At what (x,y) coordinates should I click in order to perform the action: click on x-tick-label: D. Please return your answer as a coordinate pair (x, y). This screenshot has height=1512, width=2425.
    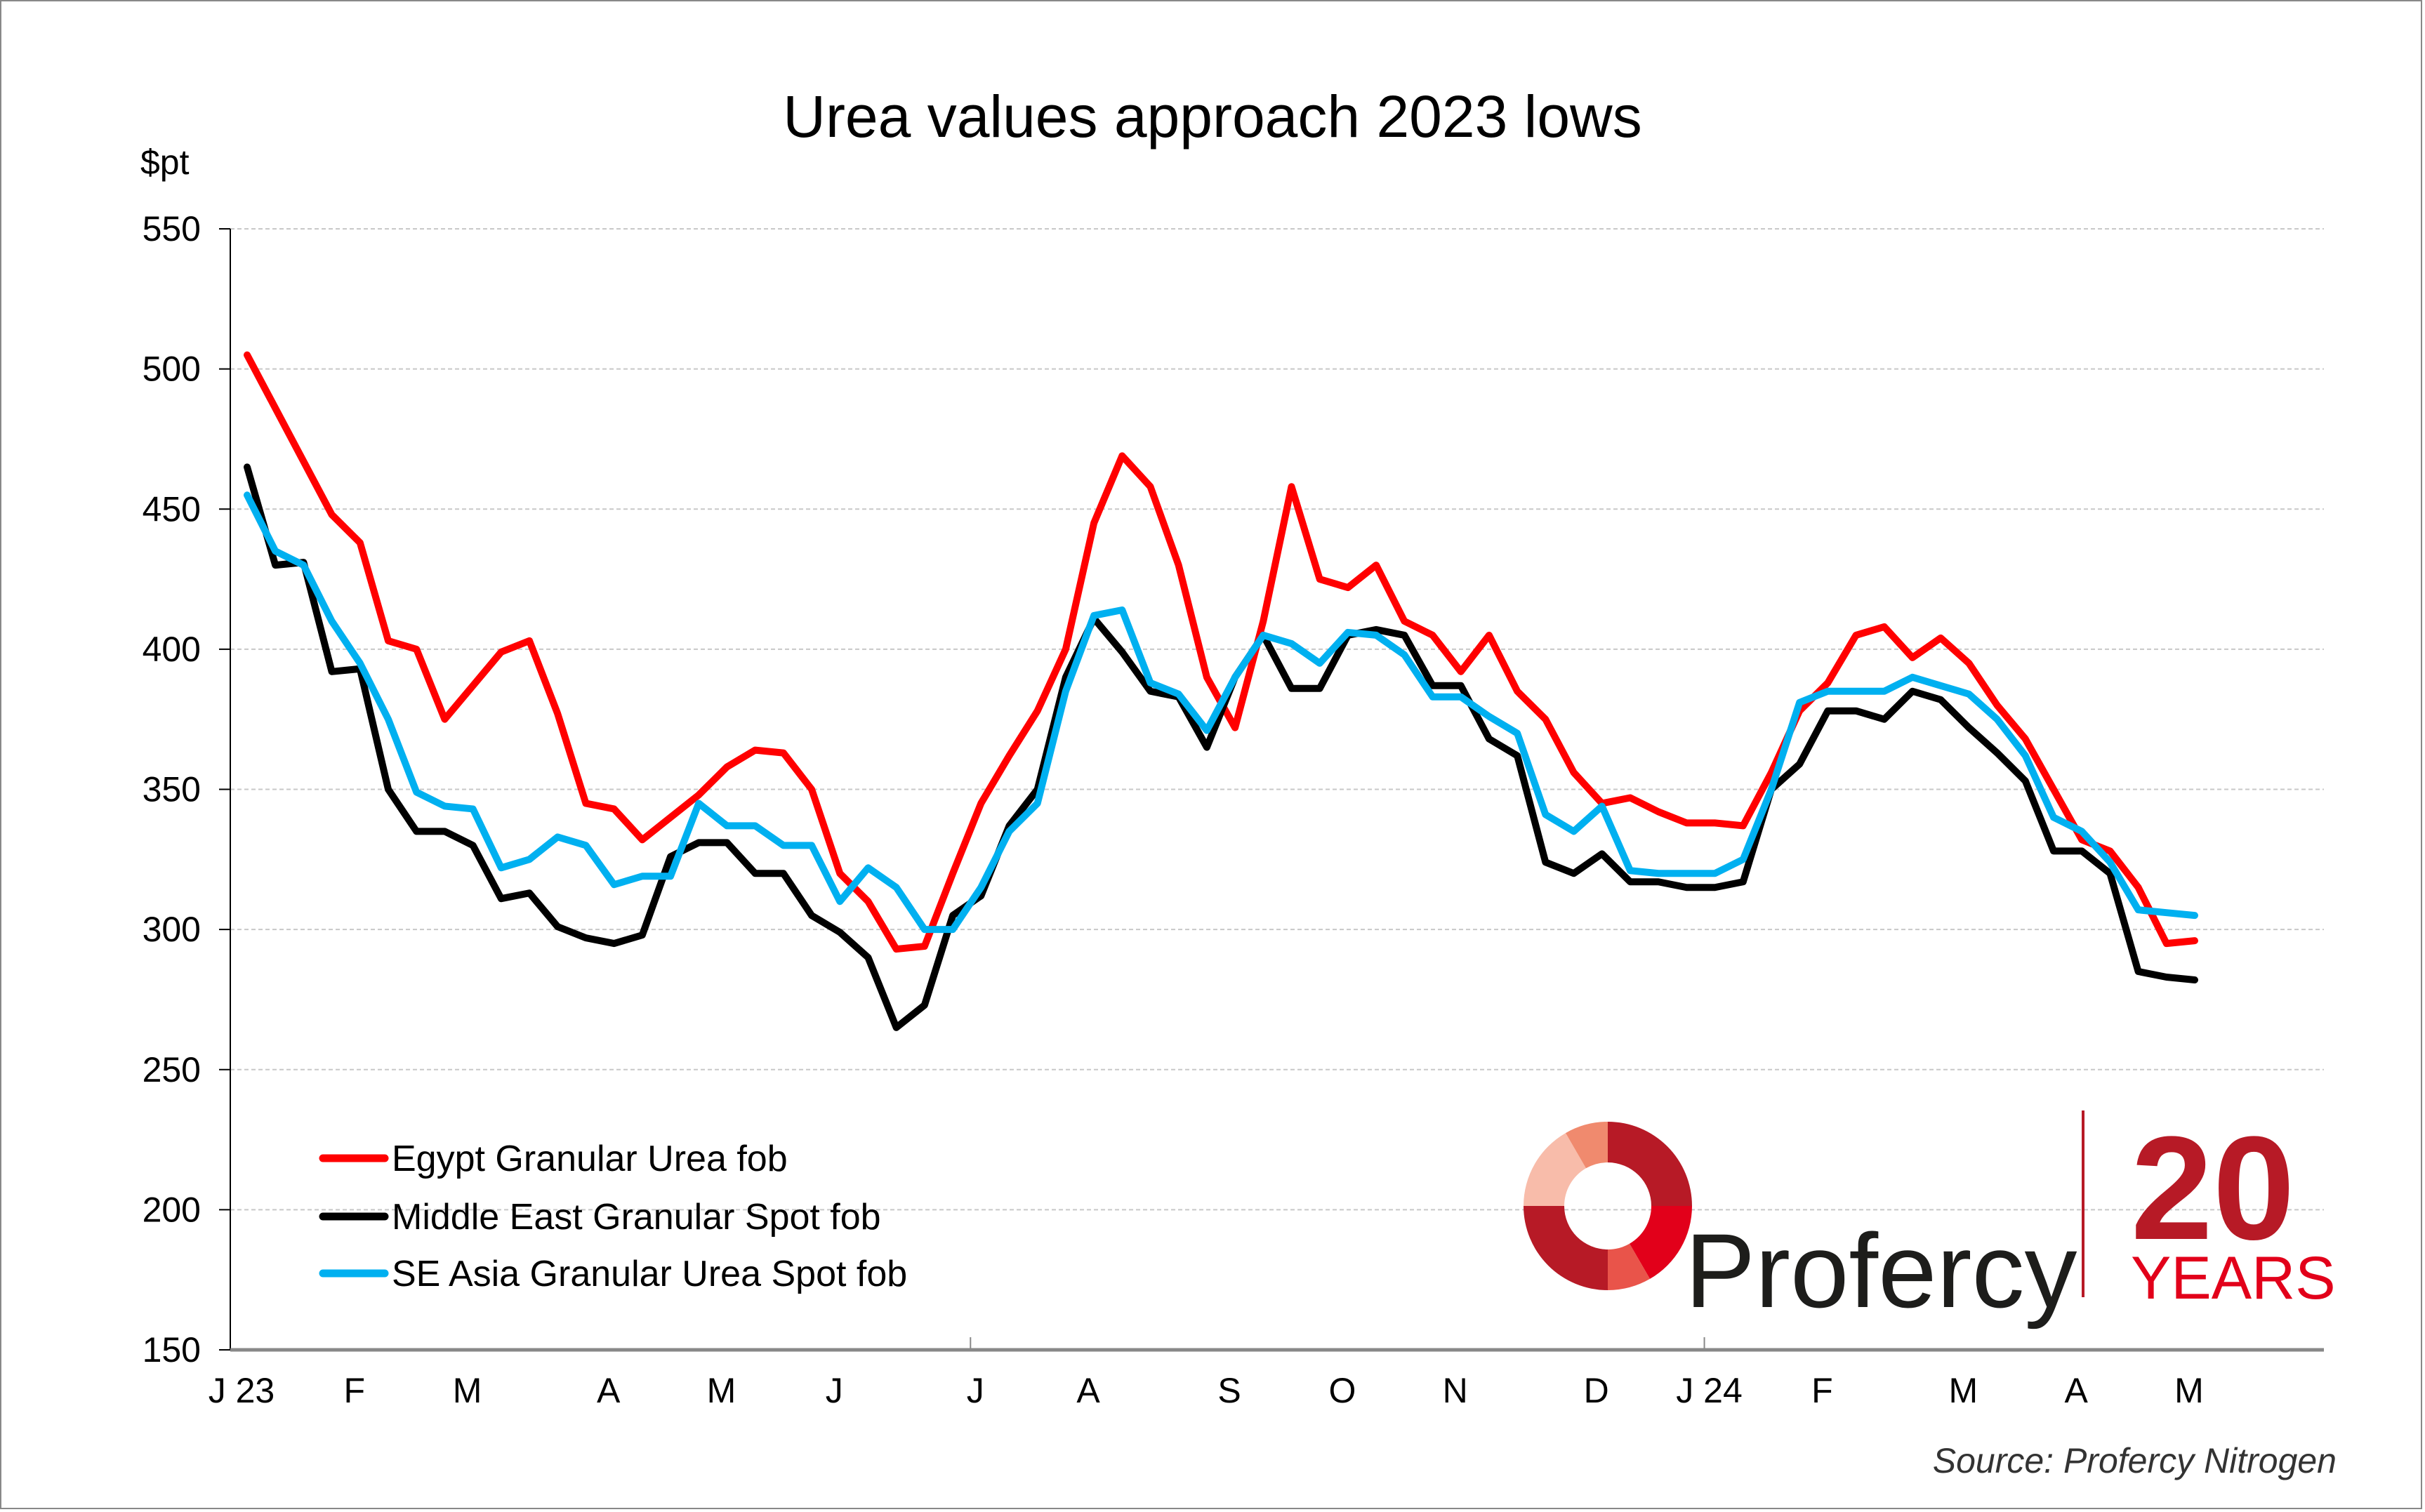
    Looking at the image, I should click on (1596, 1390).